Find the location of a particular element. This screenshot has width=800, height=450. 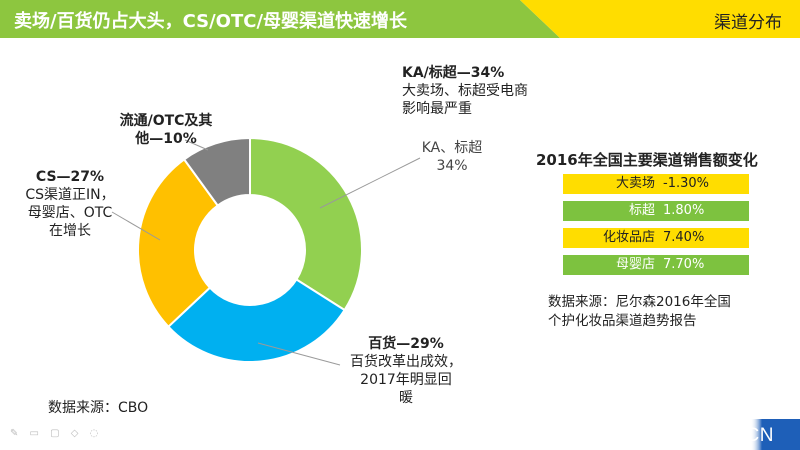

leader-line-cs is located at coordinates (136, 226).